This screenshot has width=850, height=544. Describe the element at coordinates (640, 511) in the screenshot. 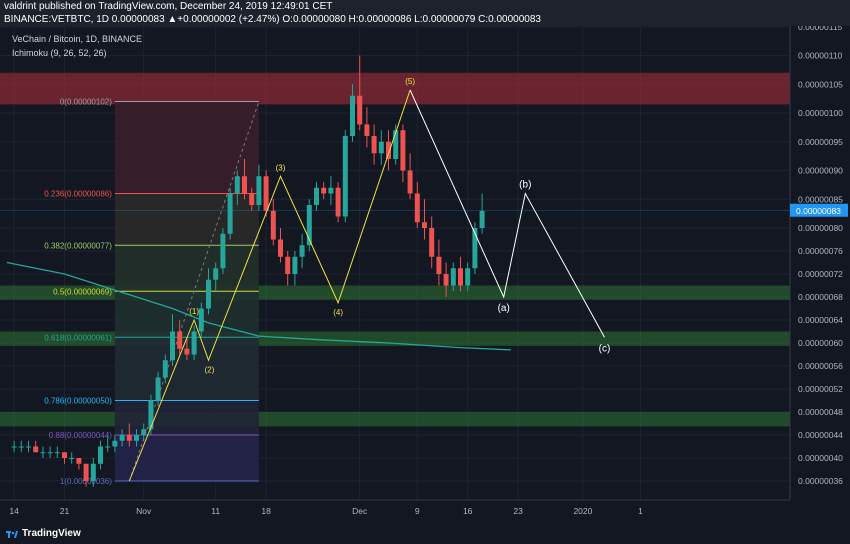

I see `time-tick-label: 1` at that location.